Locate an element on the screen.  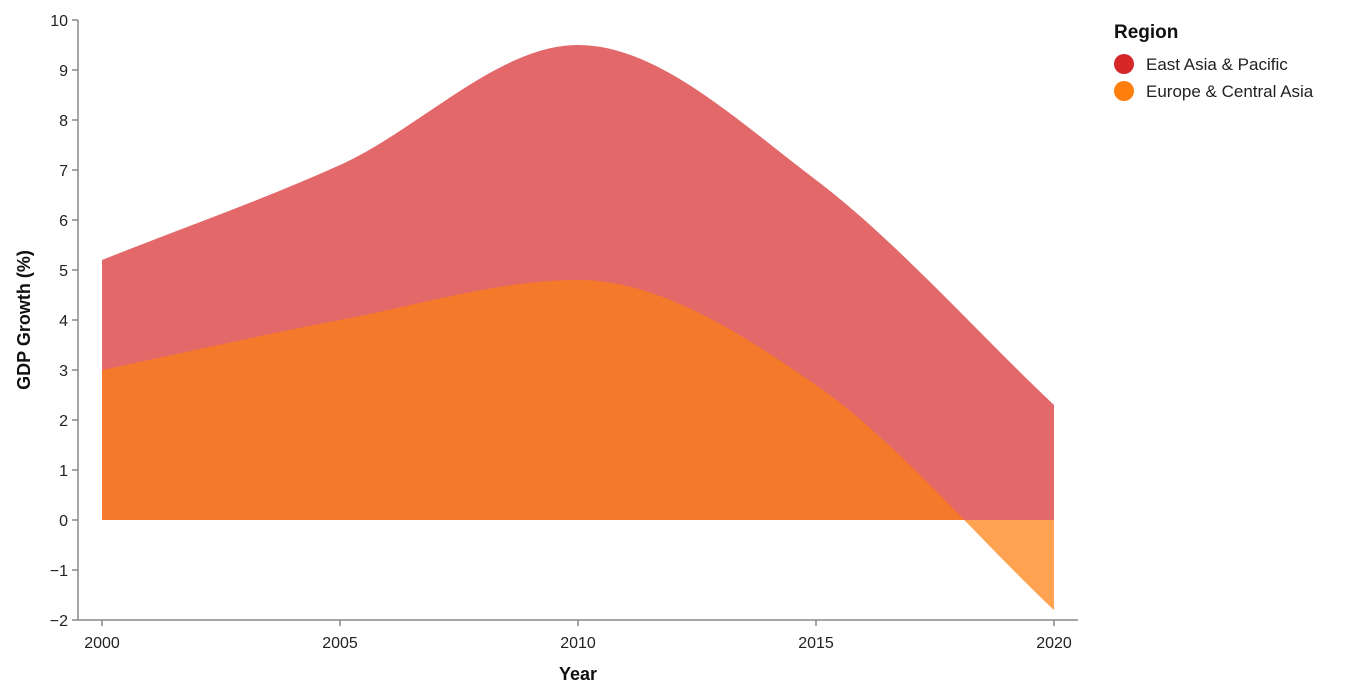
legend-title: Region is located at coordinates (1146, 32).